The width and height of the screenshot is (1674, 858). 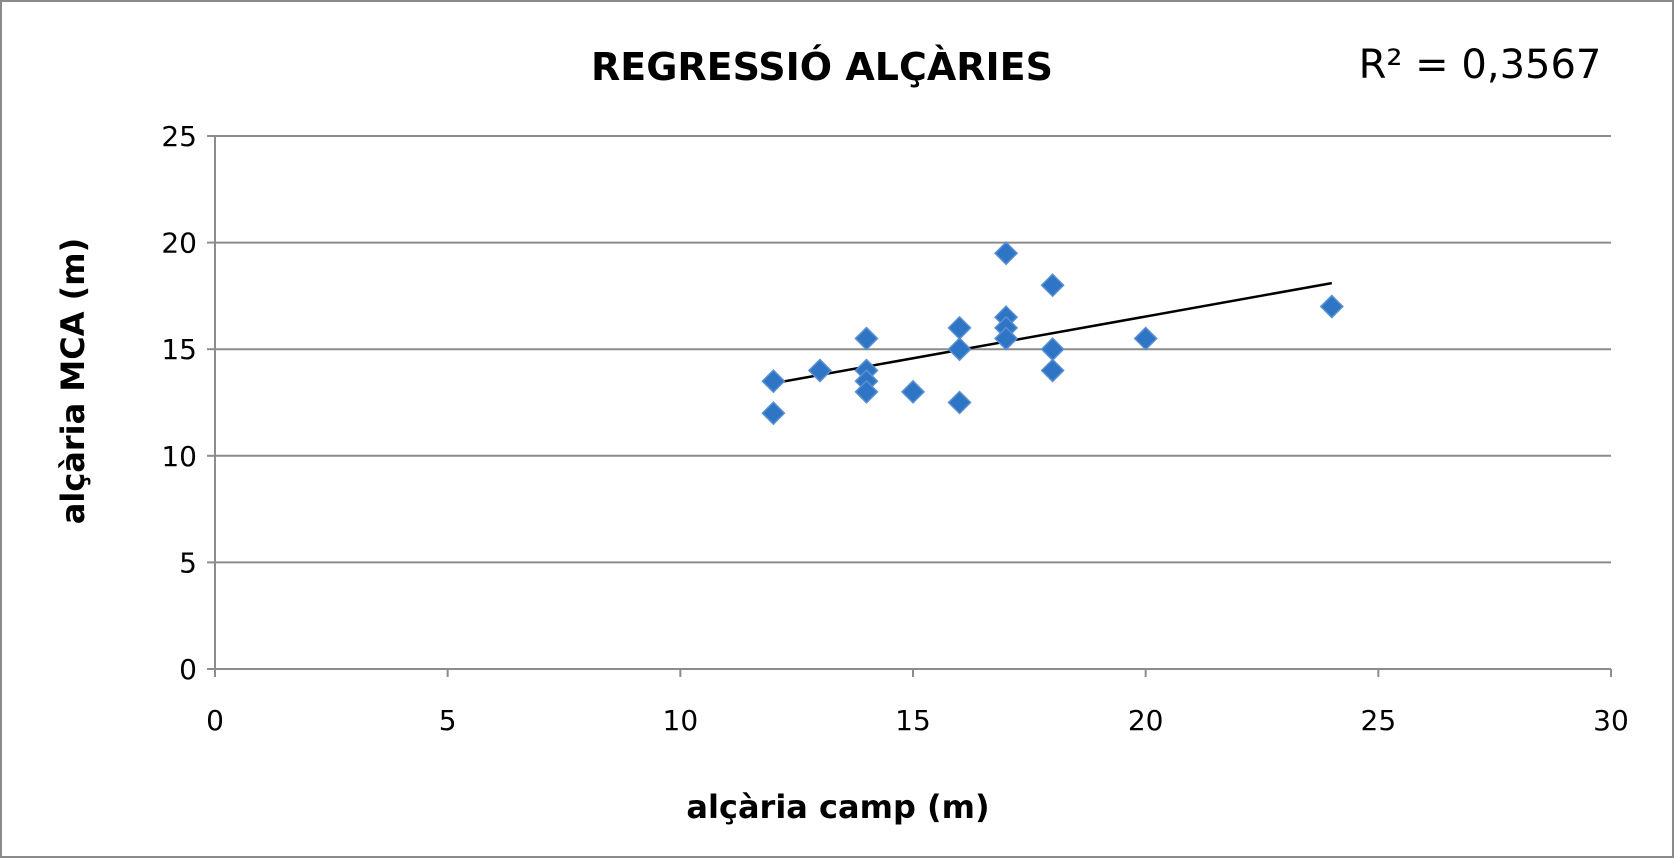 What do you see at coordinates (73, 381) in the screenshot?
I see `y-axis-title: alçària MCA (m)` at bounding box center [73, 381].